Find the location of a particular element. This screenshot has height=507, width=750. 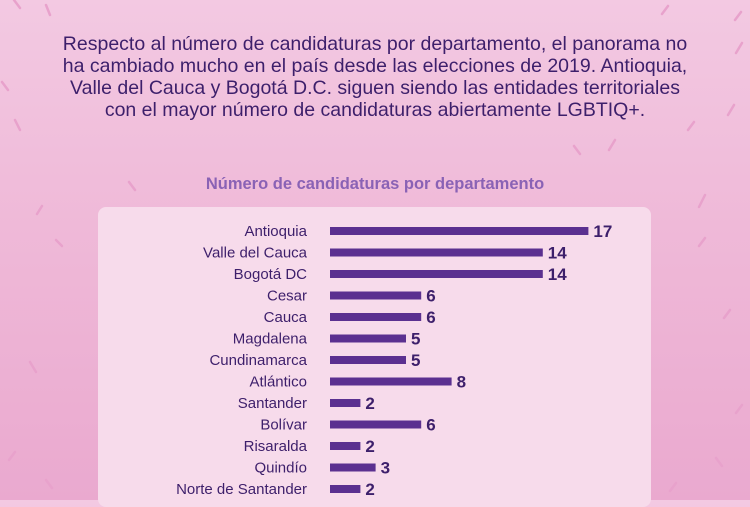

value-label: 17 is located at coordinates (602, 231).